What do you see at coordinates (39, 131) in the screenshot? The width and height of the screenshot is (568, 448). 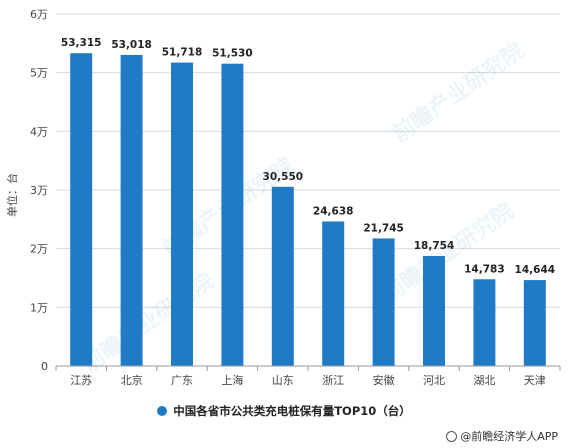 I see `y-tick-label: 4万` at bounding box center [39, 131].